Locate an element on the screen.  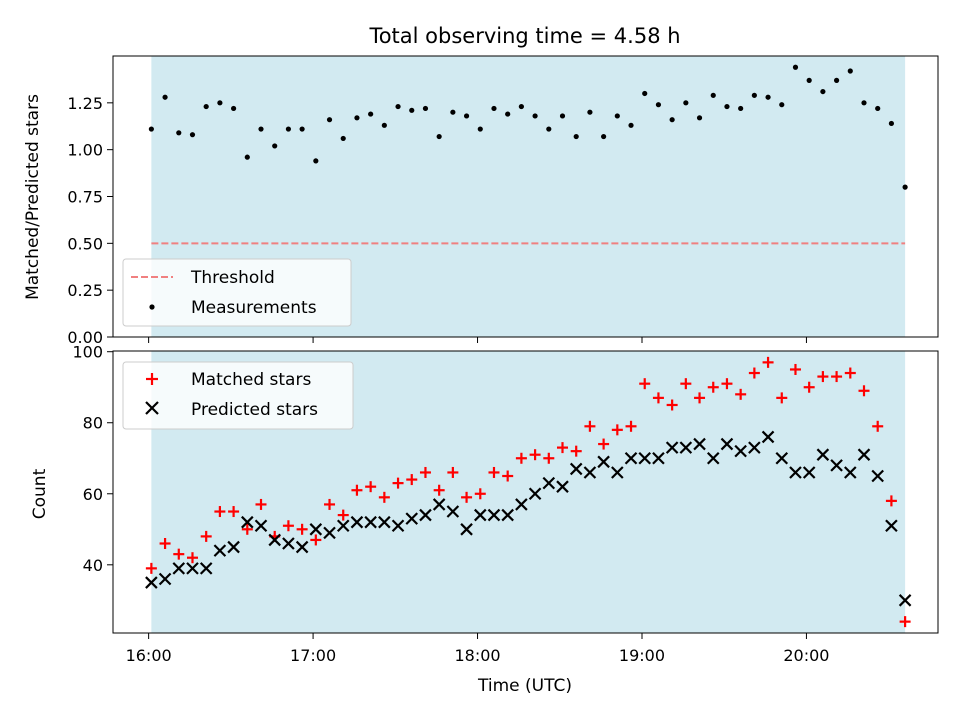
measurements-legend-label: Measurements is located at coordinates (254, 308).